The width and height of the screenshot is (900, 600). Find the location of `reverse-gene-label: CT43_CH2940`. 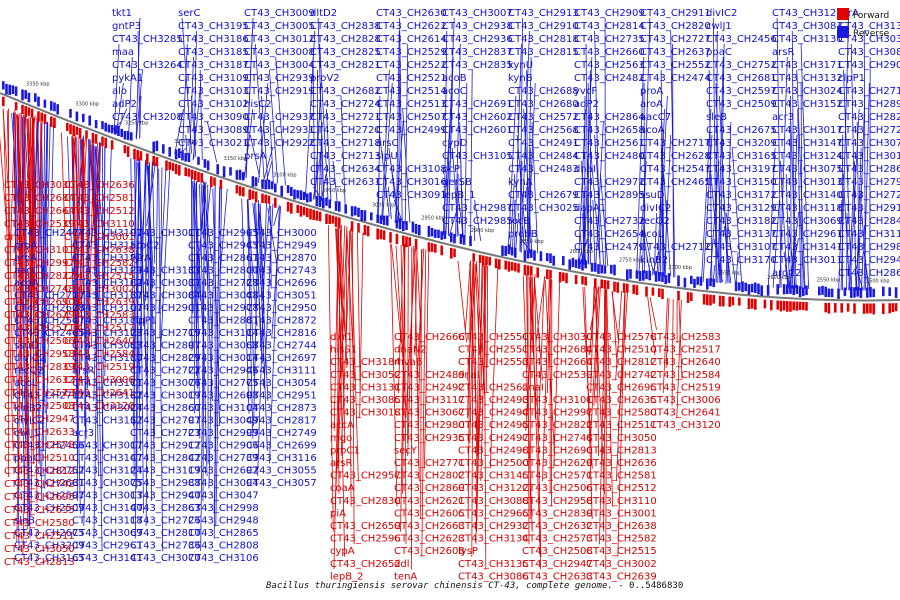

reverse-gene-label: CT43_CH2940 is located at coordinates (165, 496).